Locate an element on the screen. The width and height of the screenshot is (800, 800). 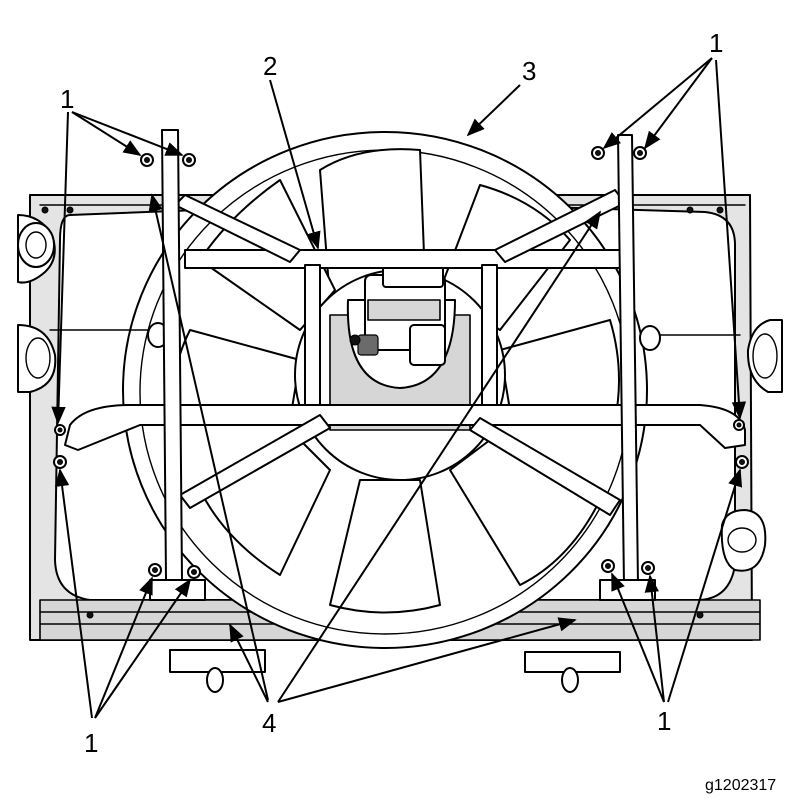
callout-1-bottom-right: 1 is located at coordinates (664, 721).